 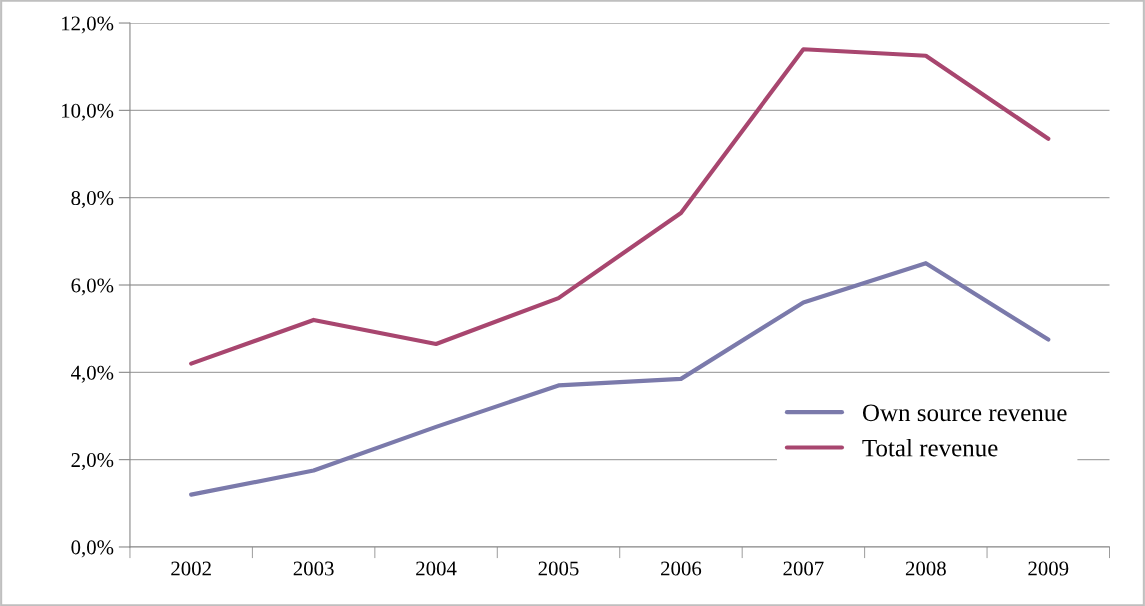 What do you see at coordinates (964, 413) in the screenshot?
I see `legend-label: Own source revenue` at bounding box center [964, 413].